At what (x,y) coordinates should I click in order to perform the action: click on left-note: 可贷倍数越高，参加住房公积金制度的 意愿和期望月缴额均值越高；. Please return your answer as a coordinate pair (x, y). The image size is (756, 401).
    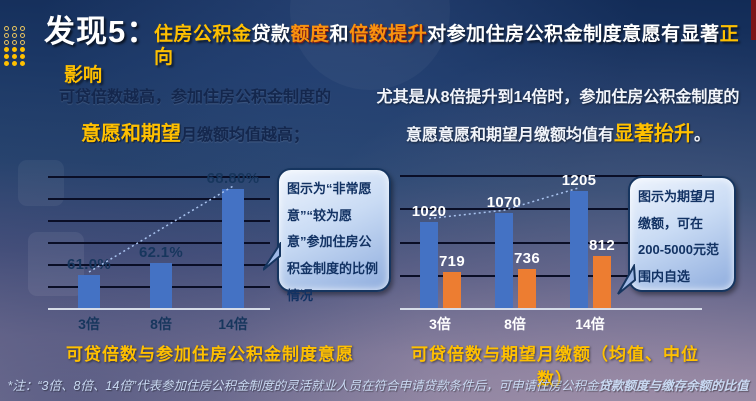
    Looking at the image, I should click on (195, 117).